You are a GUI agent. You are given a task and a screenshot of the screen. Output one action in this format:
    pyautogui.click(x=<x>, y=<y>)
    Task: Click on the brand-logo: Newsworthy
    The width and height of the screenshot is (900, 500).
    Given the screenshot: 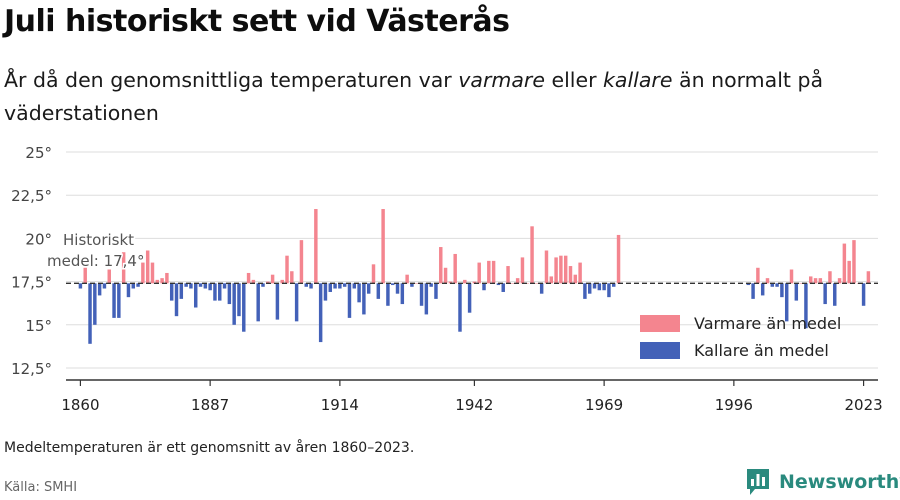 What is the action you would take?
    pyautogui.click(x=822, y=482)
    